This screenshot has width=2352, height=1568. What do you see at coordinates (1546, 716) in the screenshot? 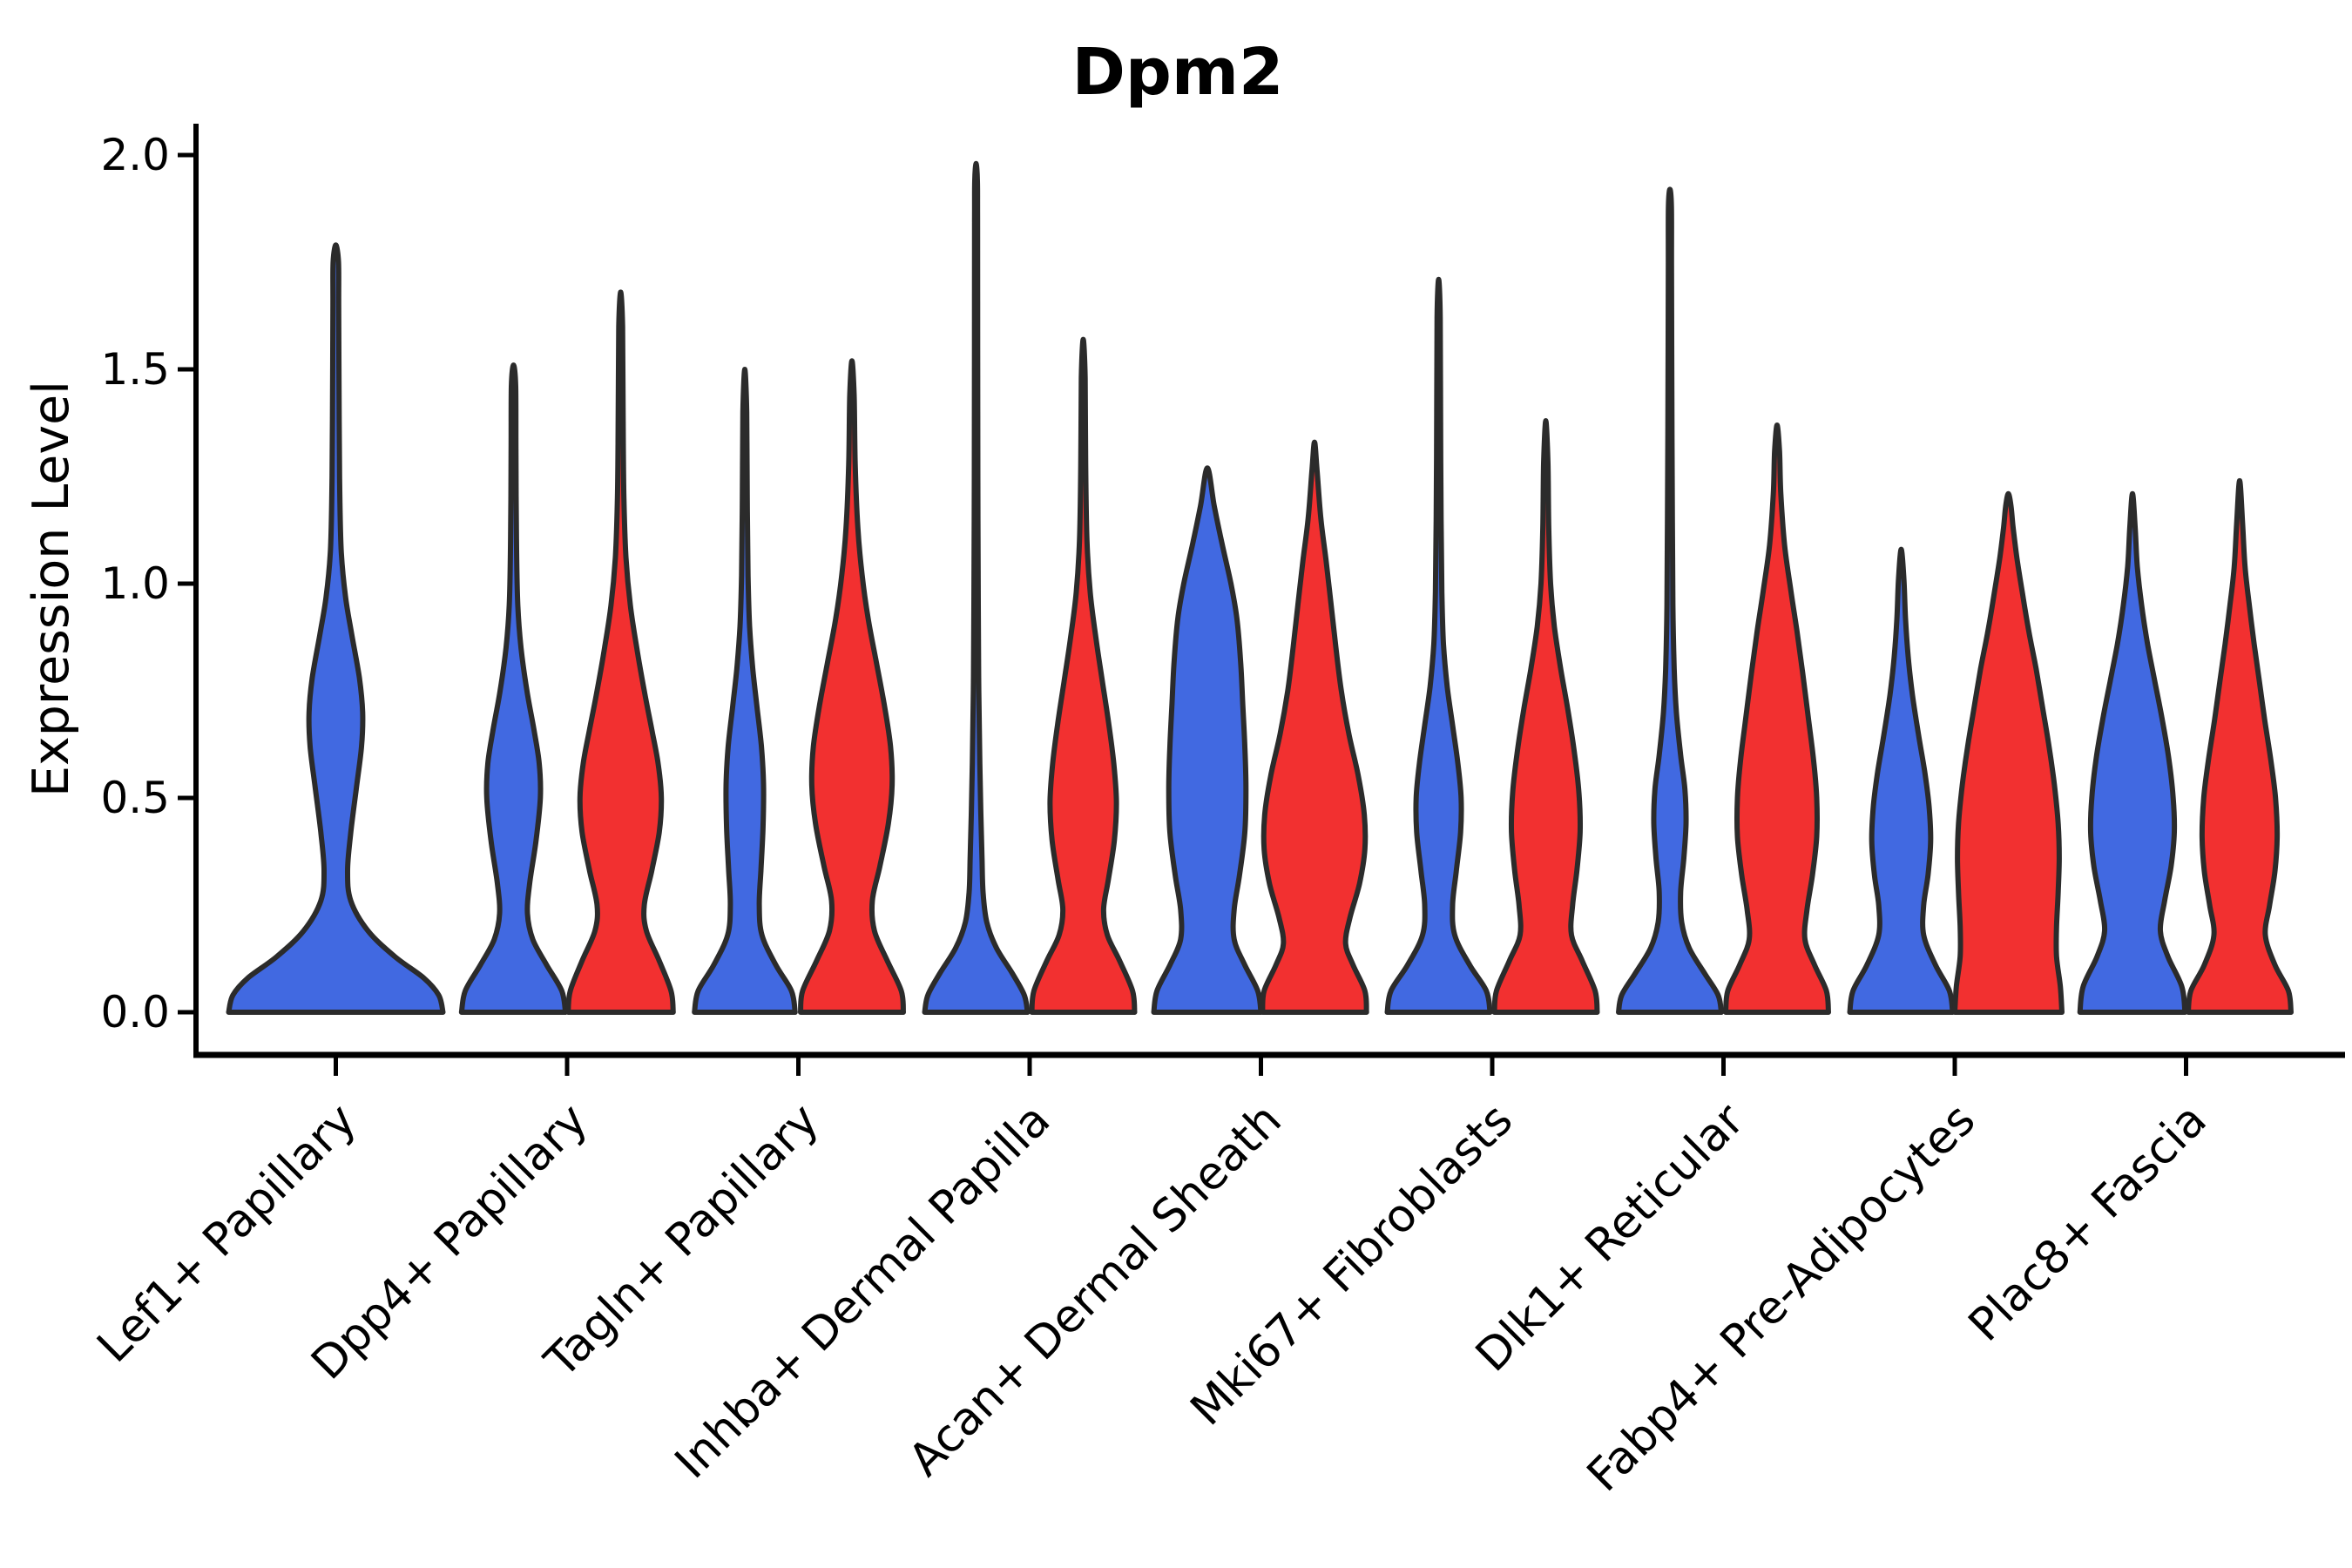
I see `violin-mki67-fibroblasts-red` at bounding box center [1546, 716].